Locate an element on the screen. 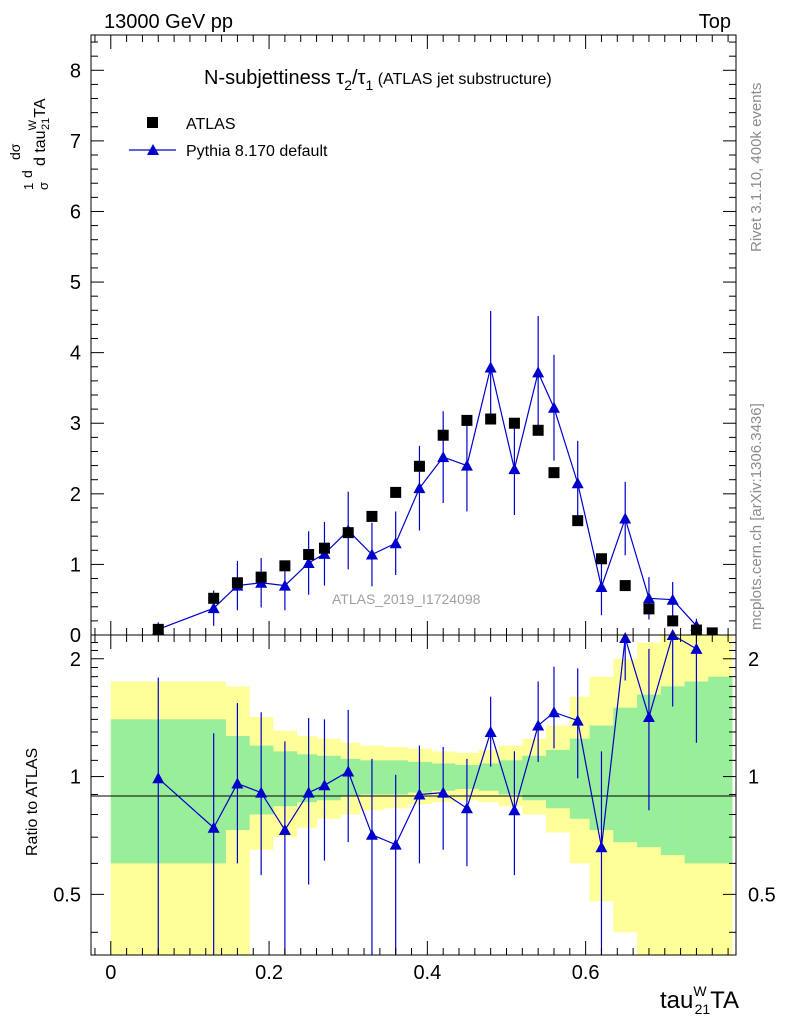 The height and width of the screenshot is (1024, 786). legend-label-pythia: Pythia 8.170 default is located at coordinates (257, 151).